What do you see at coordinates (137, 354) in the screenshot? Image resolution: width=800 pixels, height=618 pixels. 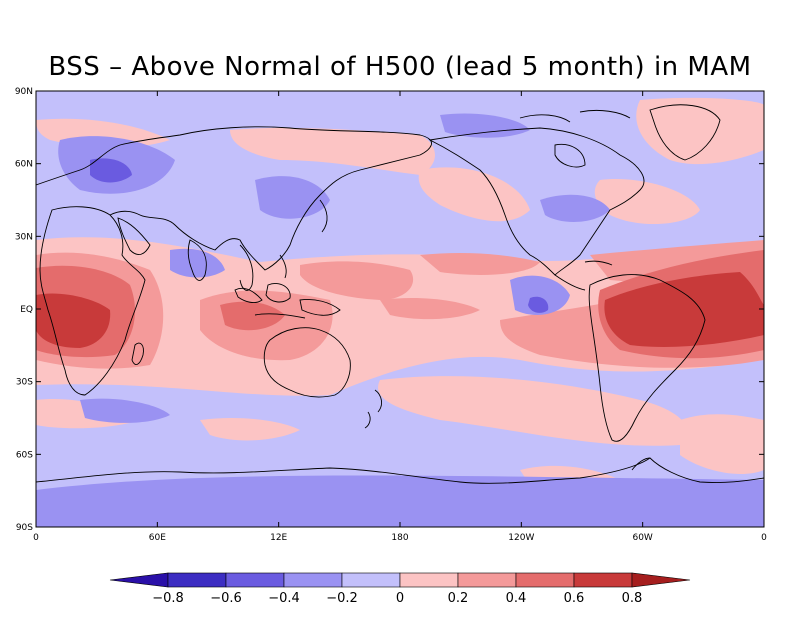 I see `coastline-madagascar` at bounding box center [137, 354].